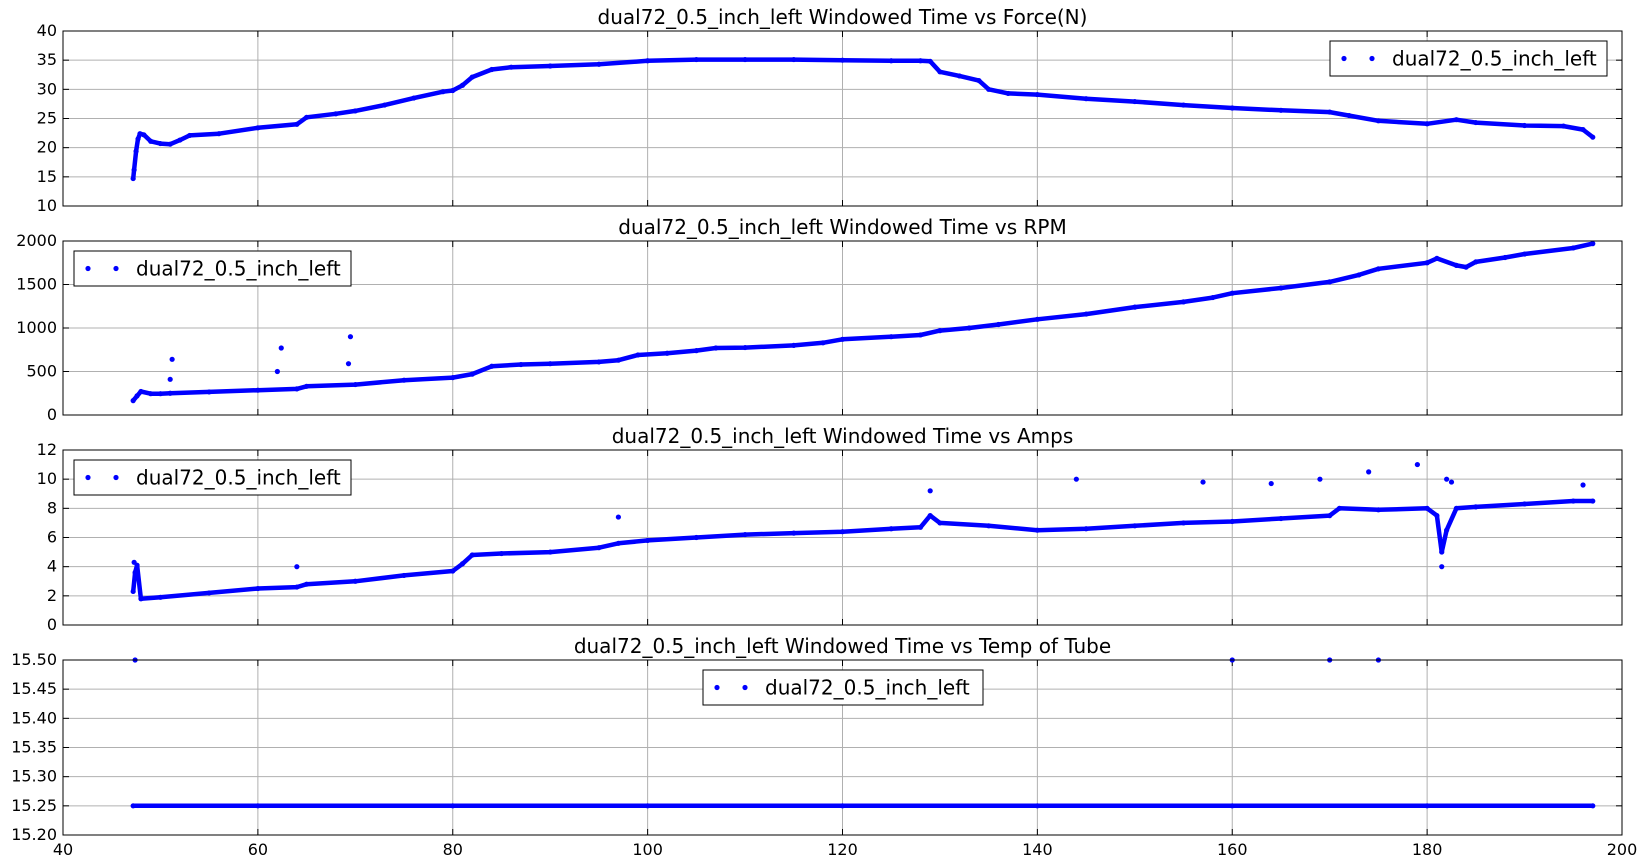  What do you see at coordinates (34, 776) in the screenshot?
I see `y-tick-label: 15.30` at bounding box center [34, 776].